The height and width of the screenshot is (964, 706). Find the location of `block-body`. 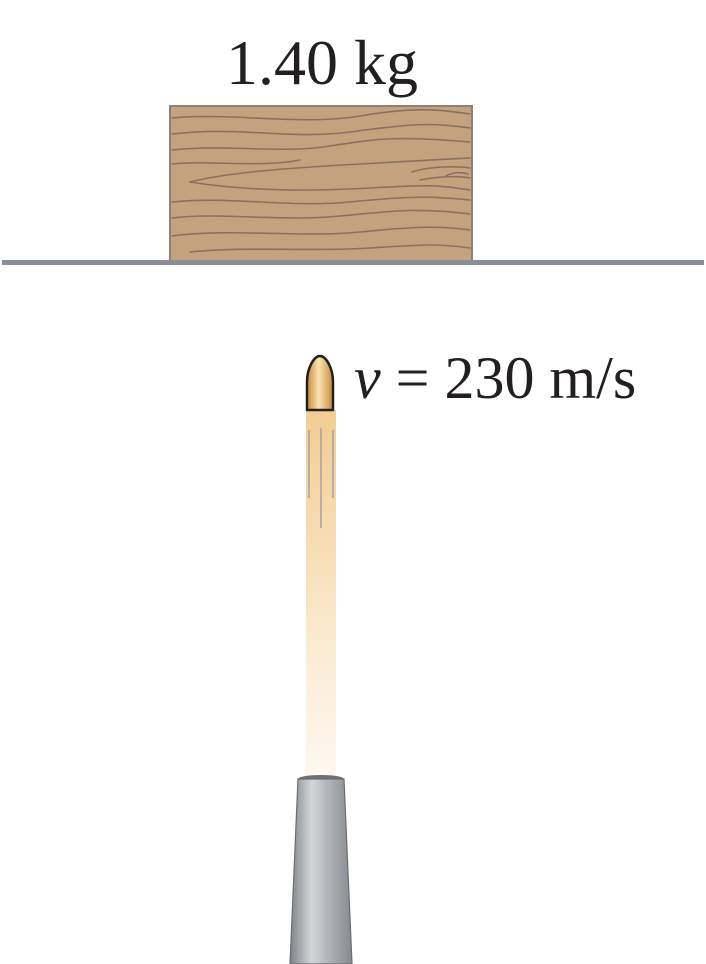

block-body is located at coordinates (321, 184).